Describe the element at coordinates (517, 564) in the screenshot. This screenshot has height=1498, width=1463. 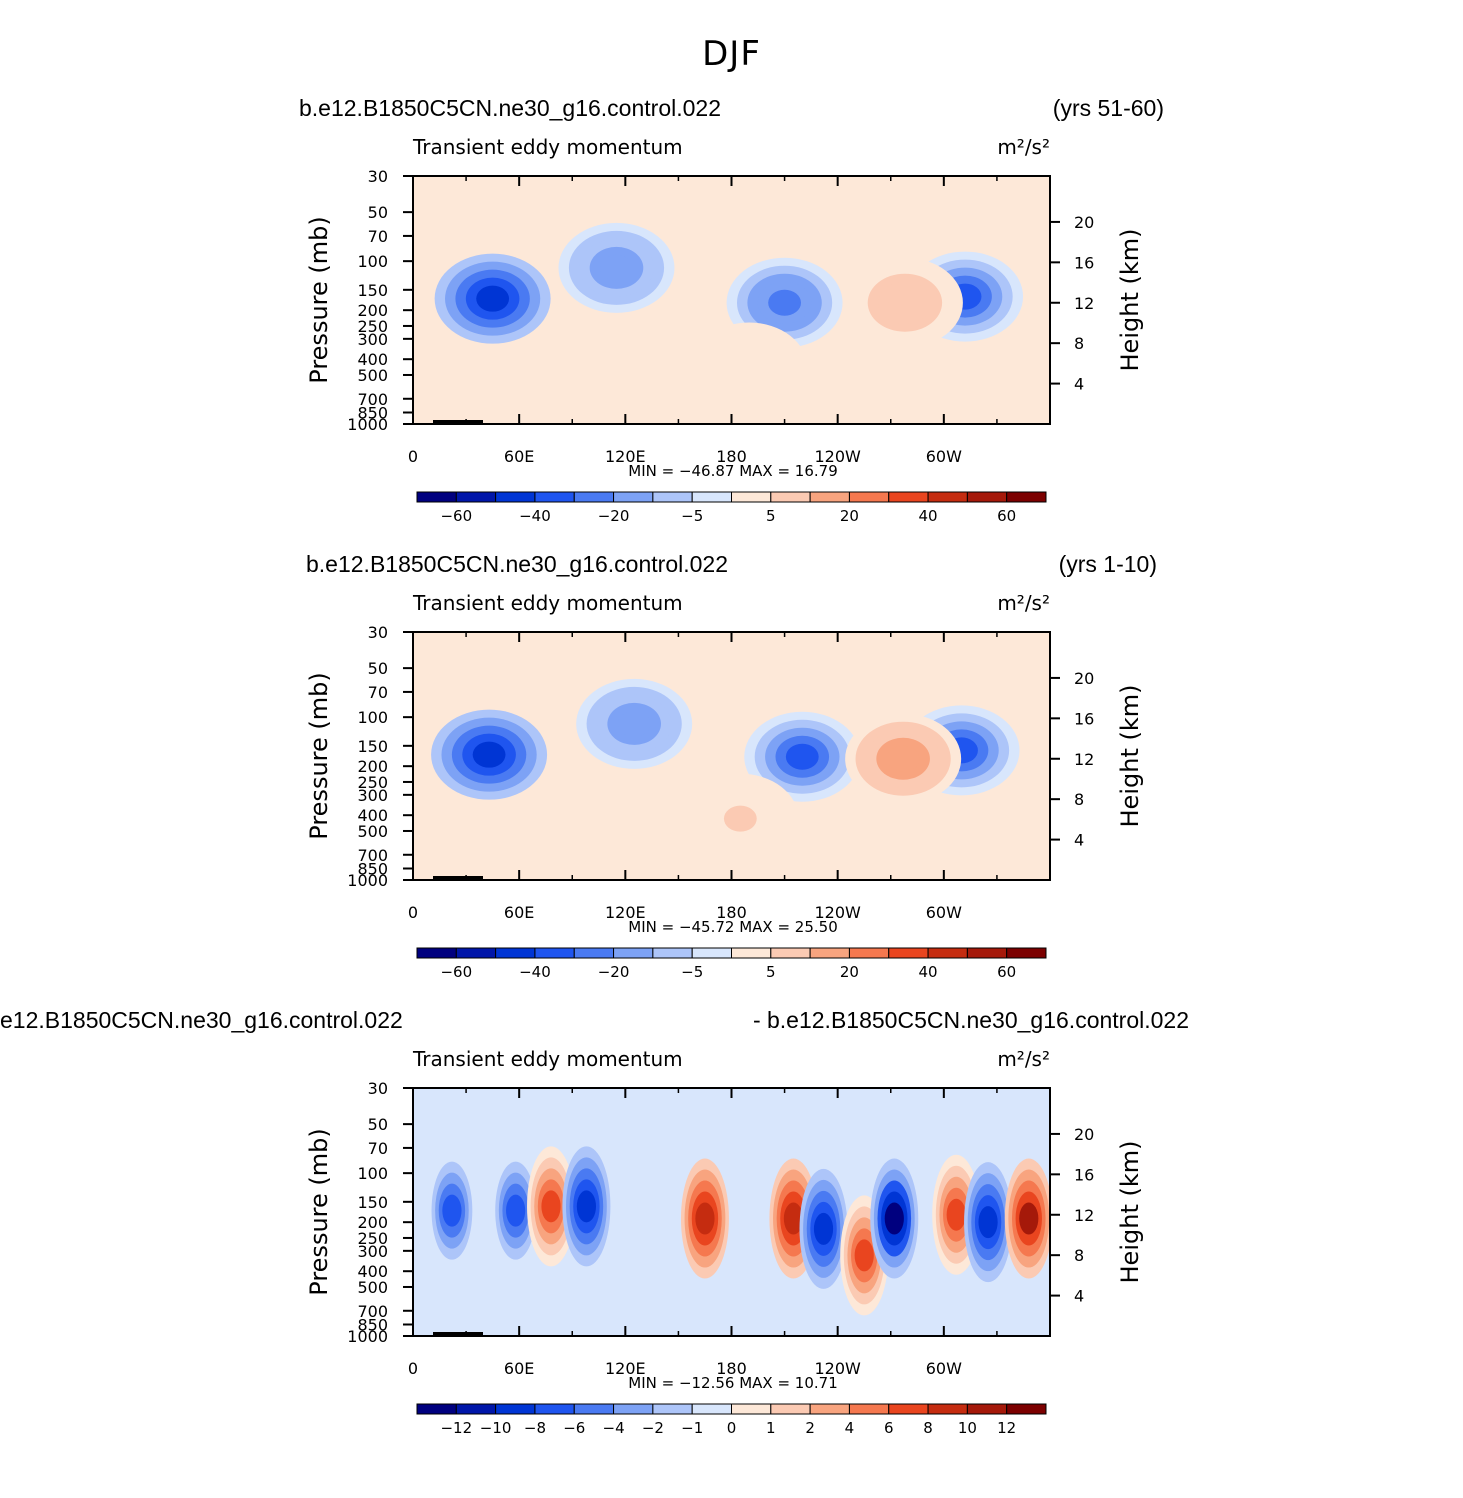
I see `panel-2-case-left: b.e12.B1850C5CN.ne30_g16.control.022` at that location.